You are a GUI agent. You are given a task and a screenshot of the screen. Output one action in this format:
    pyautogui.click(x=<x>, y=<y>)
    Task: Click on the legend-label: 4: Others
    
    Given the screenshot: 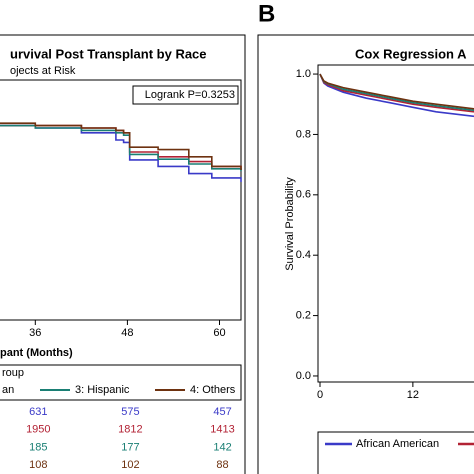 What is the action you would take?
    pyautogui.click(x=213, y=390)
    